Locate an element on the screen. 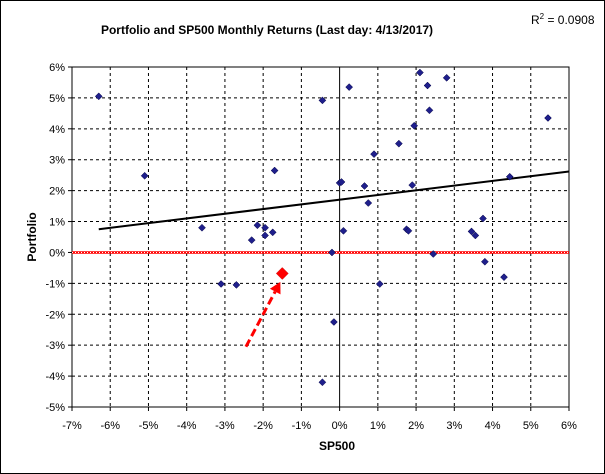 The image size is (605, 474). x-tick-label: -1% is located at coordinates (302, 426).